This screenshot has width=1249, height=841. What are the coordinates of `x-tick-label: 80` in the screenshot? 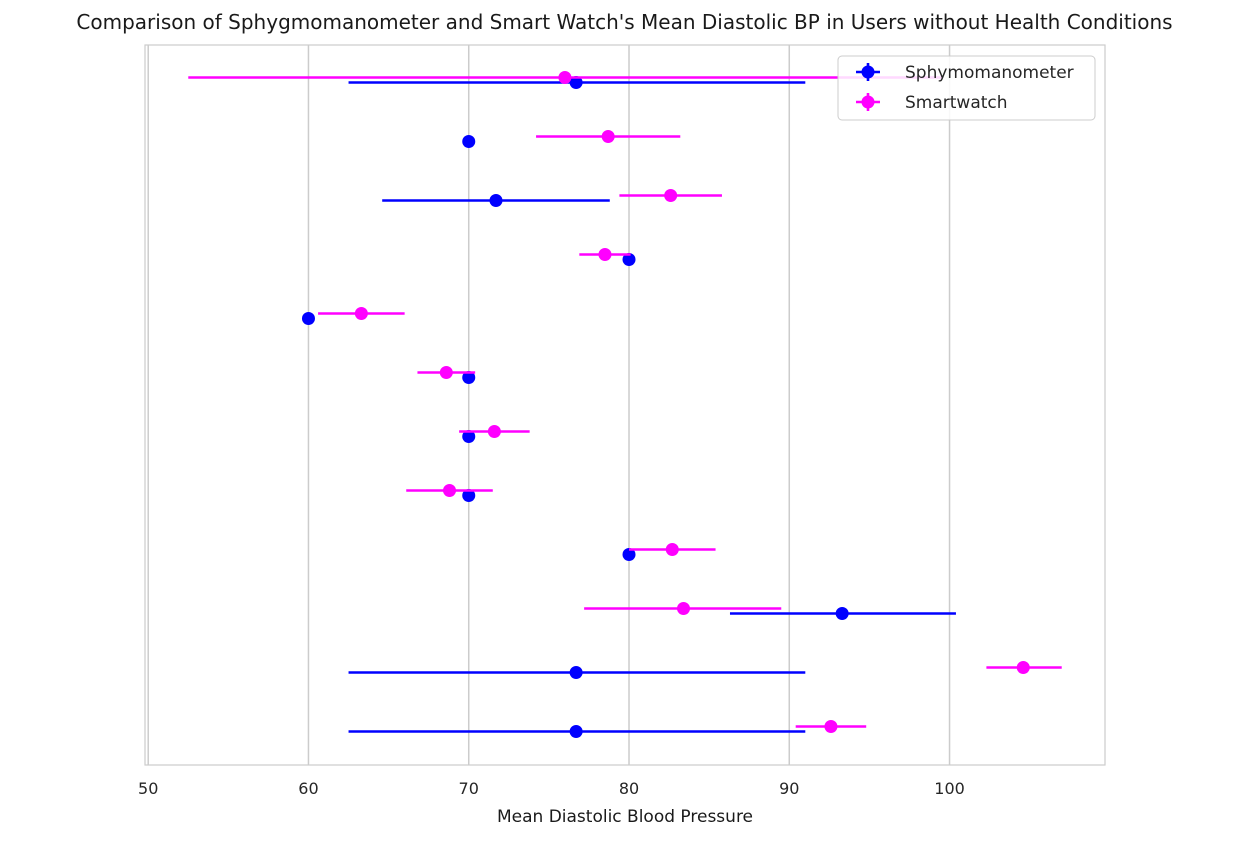 It's located at (629, 788).